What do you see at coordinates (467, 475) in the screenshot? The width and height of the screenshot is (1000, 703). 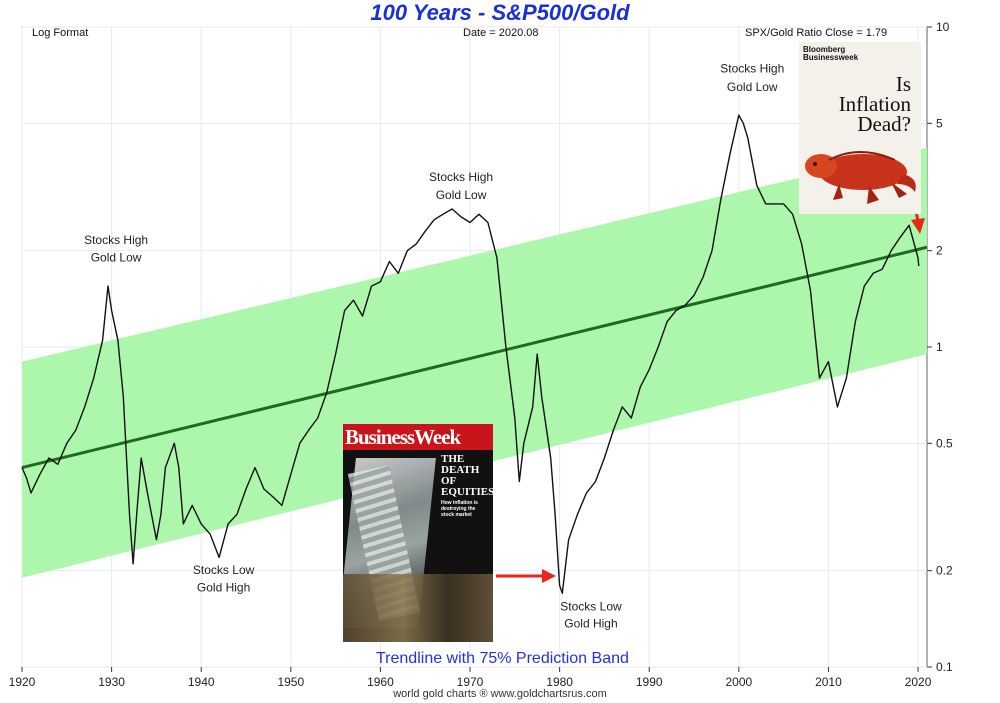 I see `death-of-equities-headline: THE DEATH OF EQUITIES` at bounding box center [467, 475].